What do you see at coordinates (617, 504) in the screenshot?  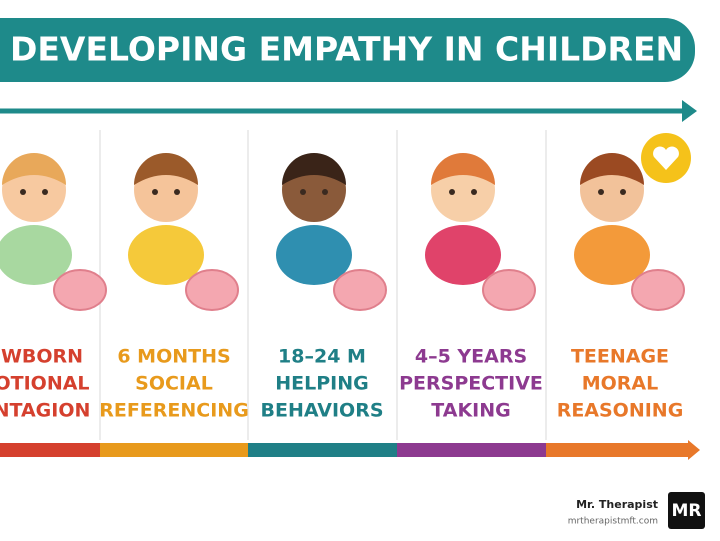 I see `brand: Mr. Therapist` at bounding box center [617, 504].